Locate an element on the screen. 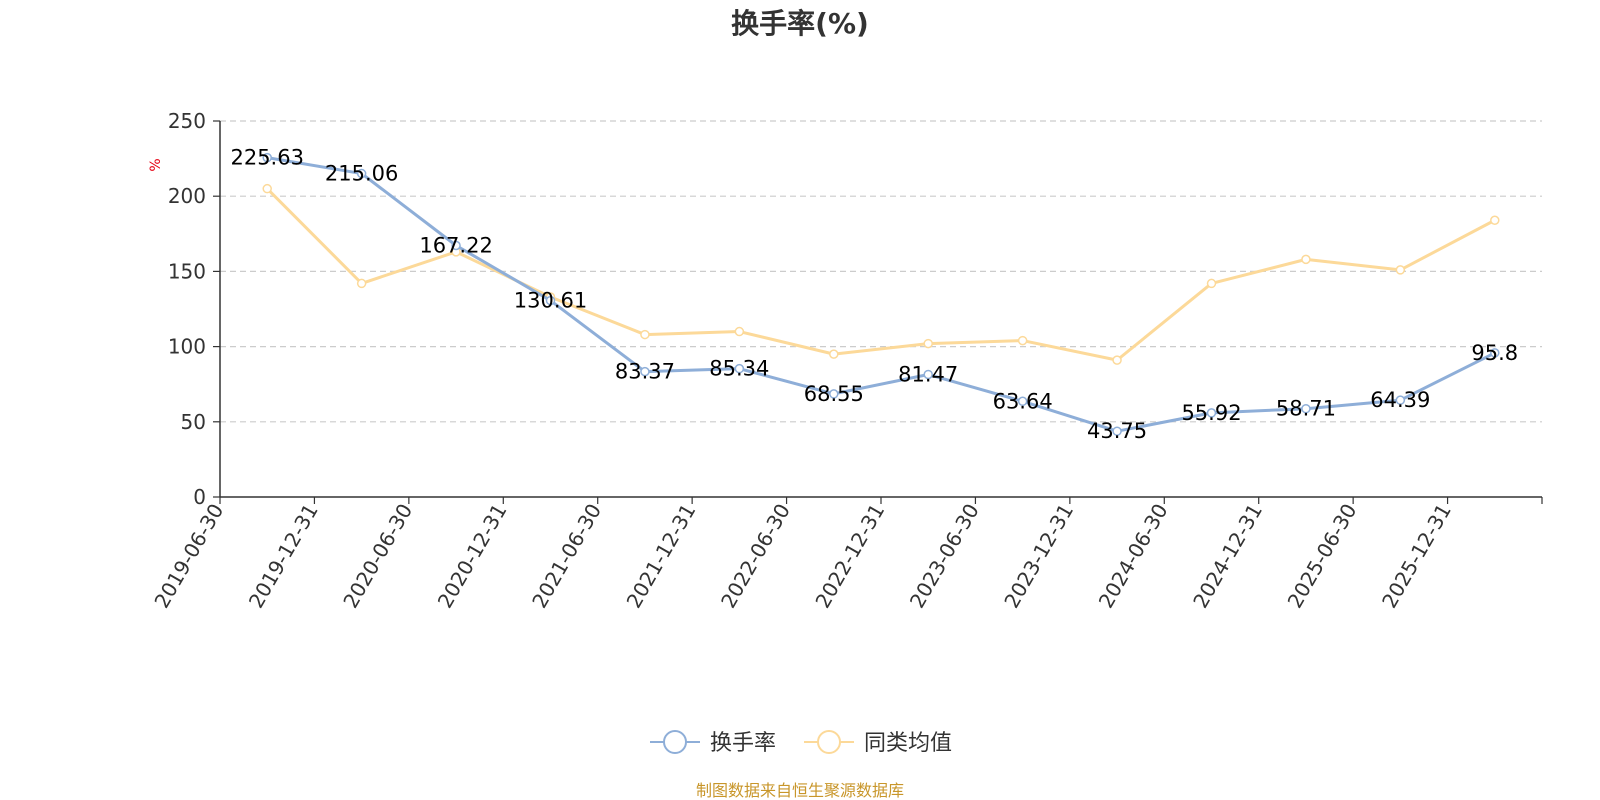 The image size is (1600, 800). data-label: 63.64 is located at coordinates (1023, 401).